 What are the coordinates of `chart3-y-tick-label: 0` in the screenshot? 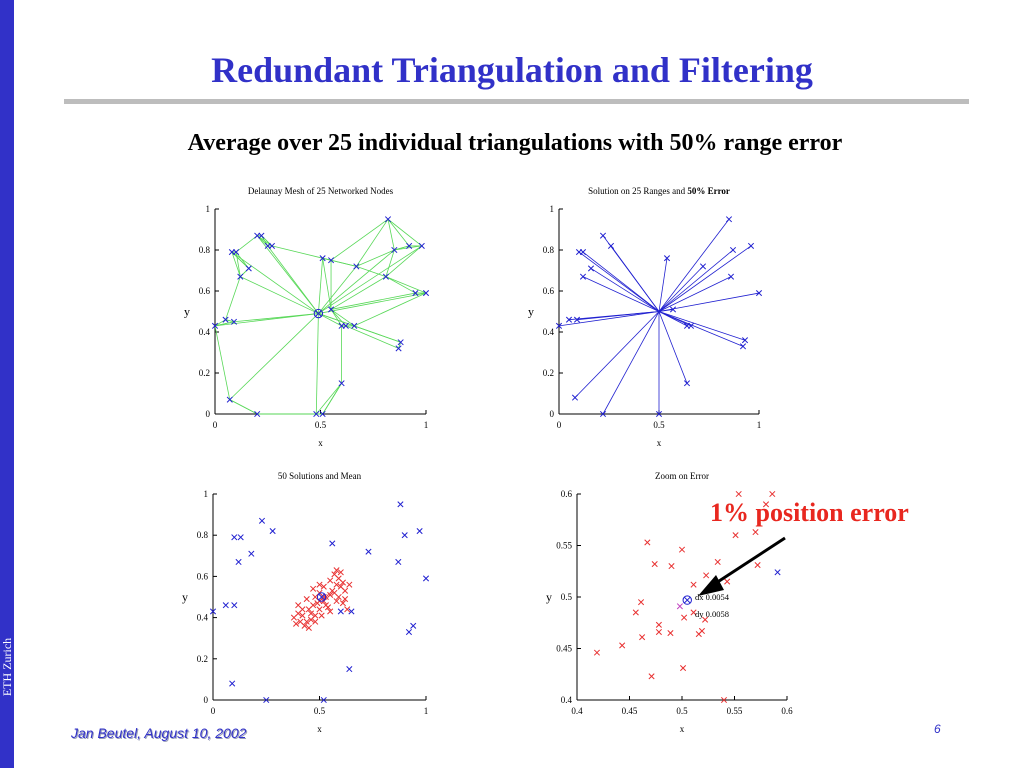 It's located at (206, 700).